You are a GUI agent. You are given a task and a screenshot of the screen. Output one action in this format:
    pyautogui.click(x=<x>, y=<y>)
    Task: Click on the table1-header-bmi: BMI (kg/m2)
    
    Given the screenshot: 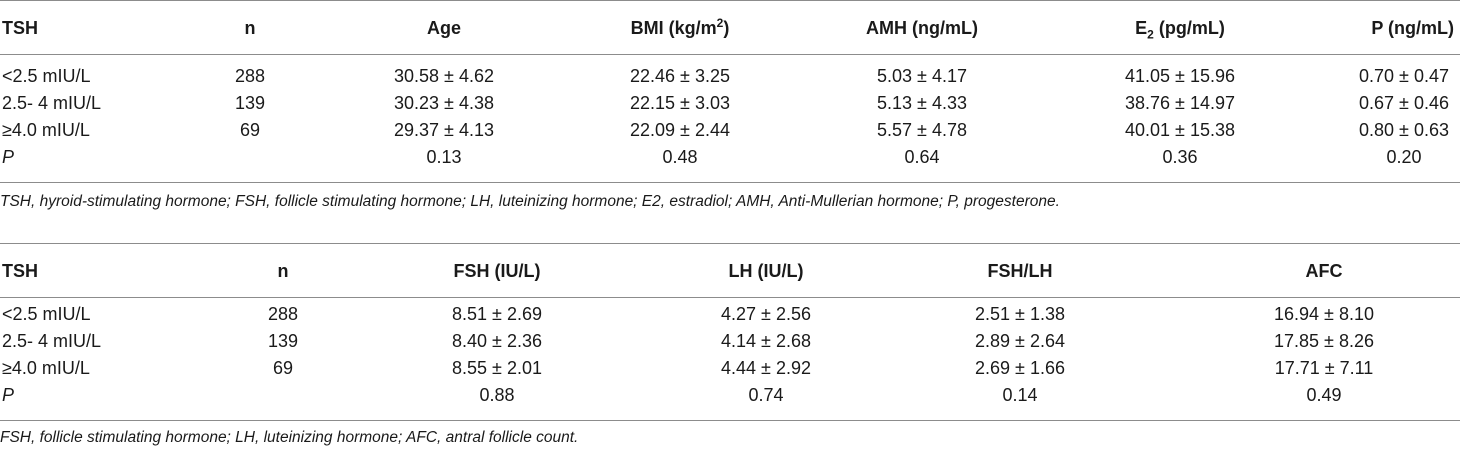 What is the action you would take?
    pyautogui.click(x=680, y=27)
    